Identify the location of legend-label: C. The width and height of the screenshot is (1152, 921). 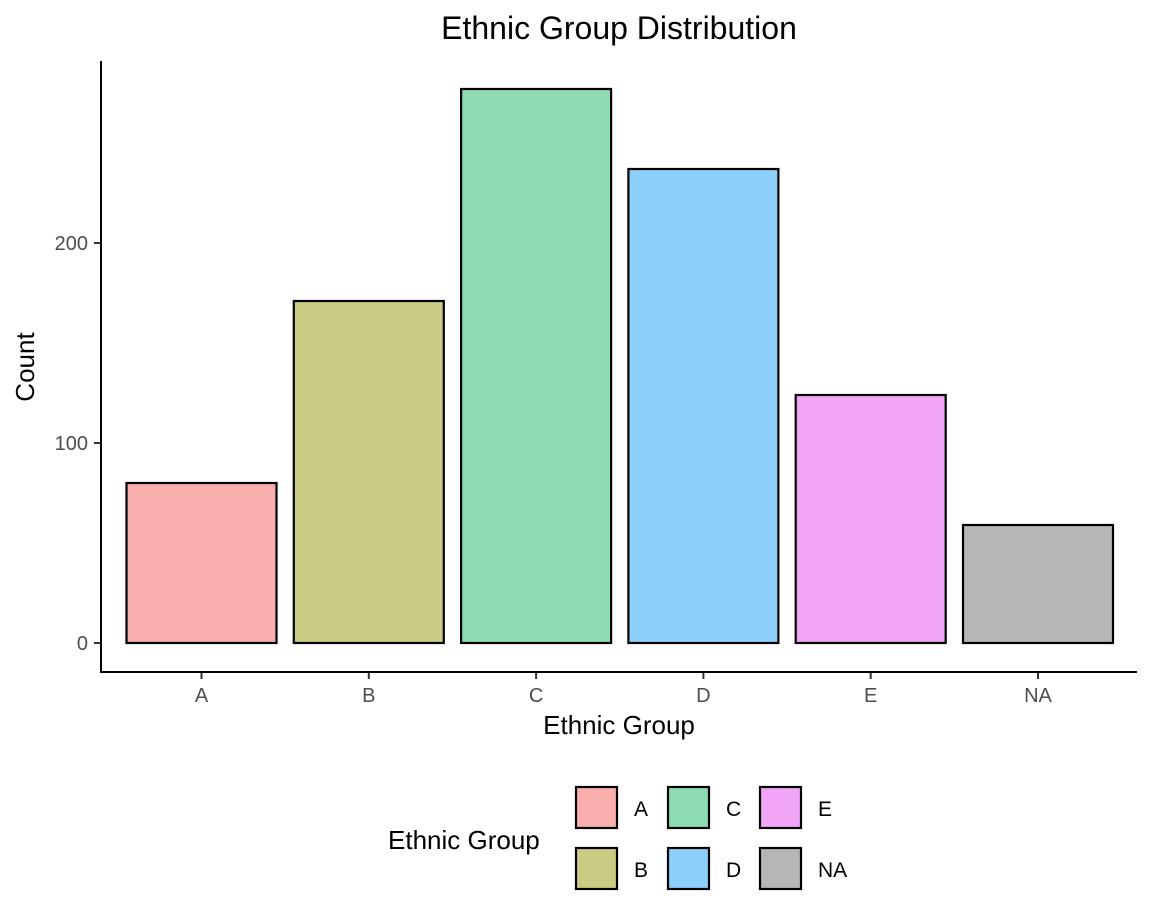
(733, 809).